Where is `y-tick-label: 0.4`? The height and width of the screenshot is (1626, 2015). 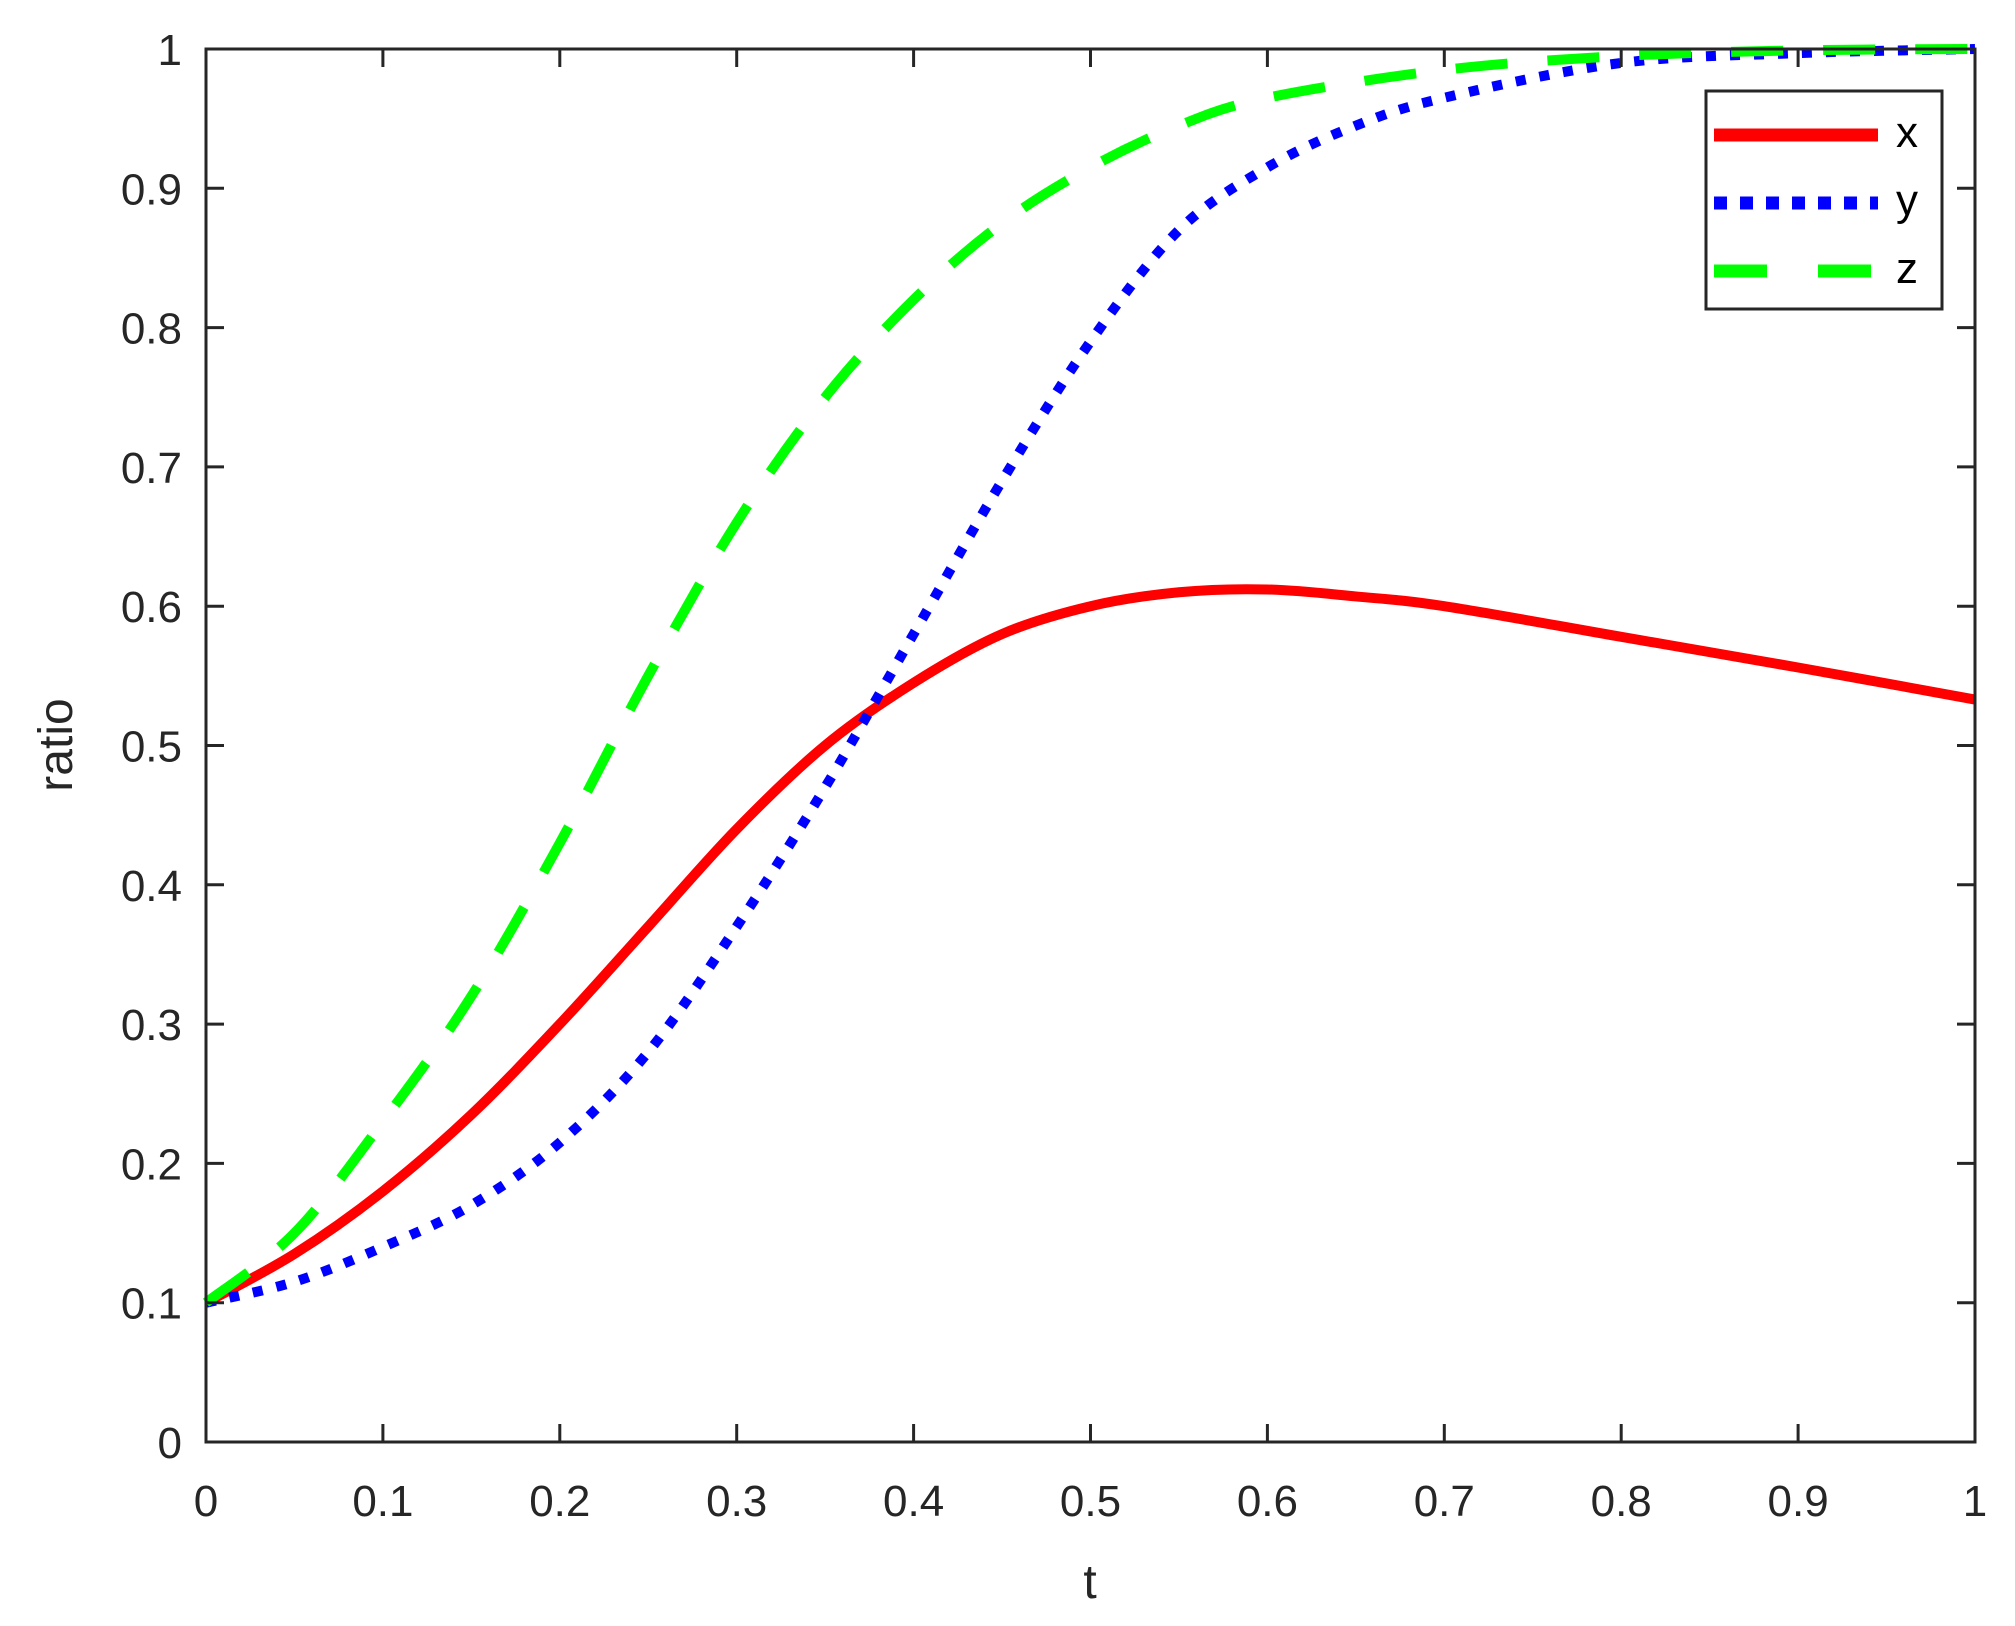
y-tick-label: 0.4 is located at coordinates (151, 886).